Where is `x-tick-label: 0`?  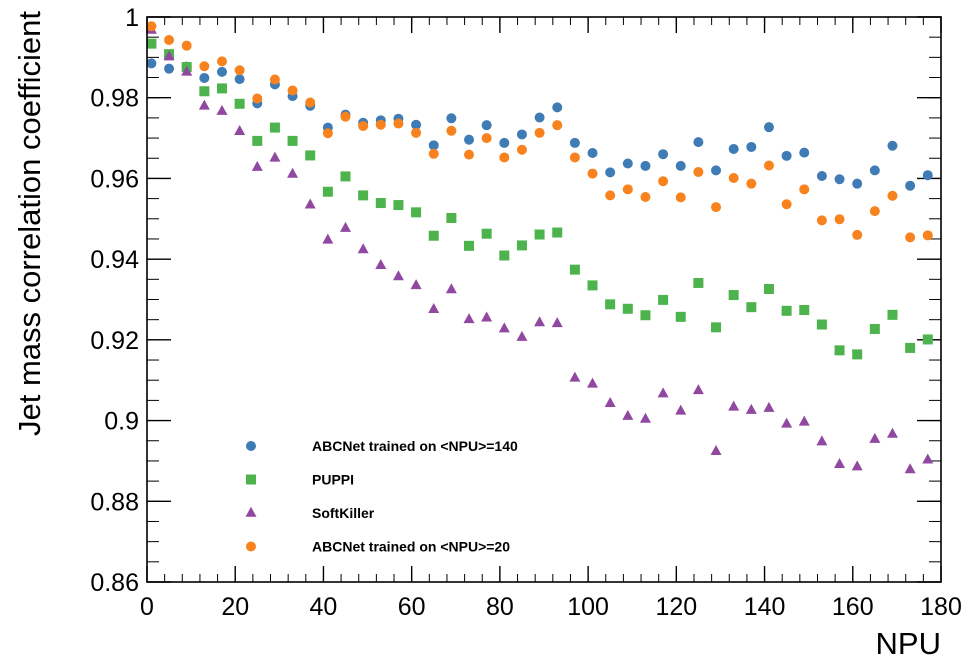
x-tick-label: 0 is located at coordinates (147, 607).